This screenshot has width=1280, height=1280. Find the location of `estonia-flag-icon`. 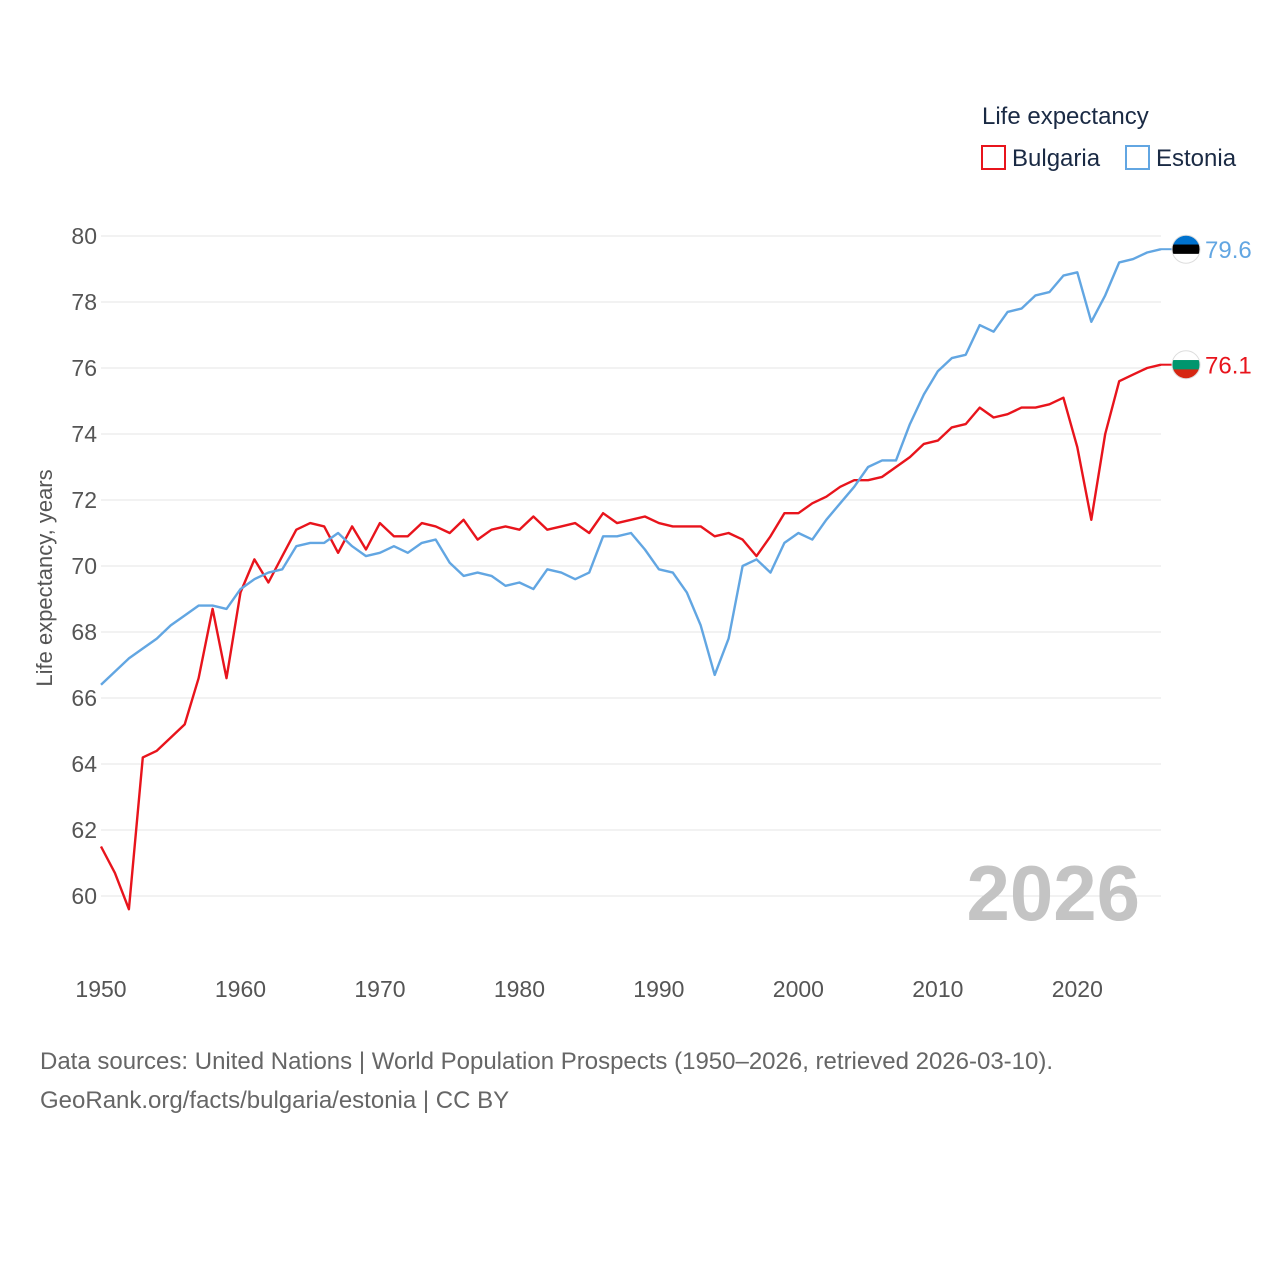

estonia-flag-icon is located at coordinates (1186, 249).